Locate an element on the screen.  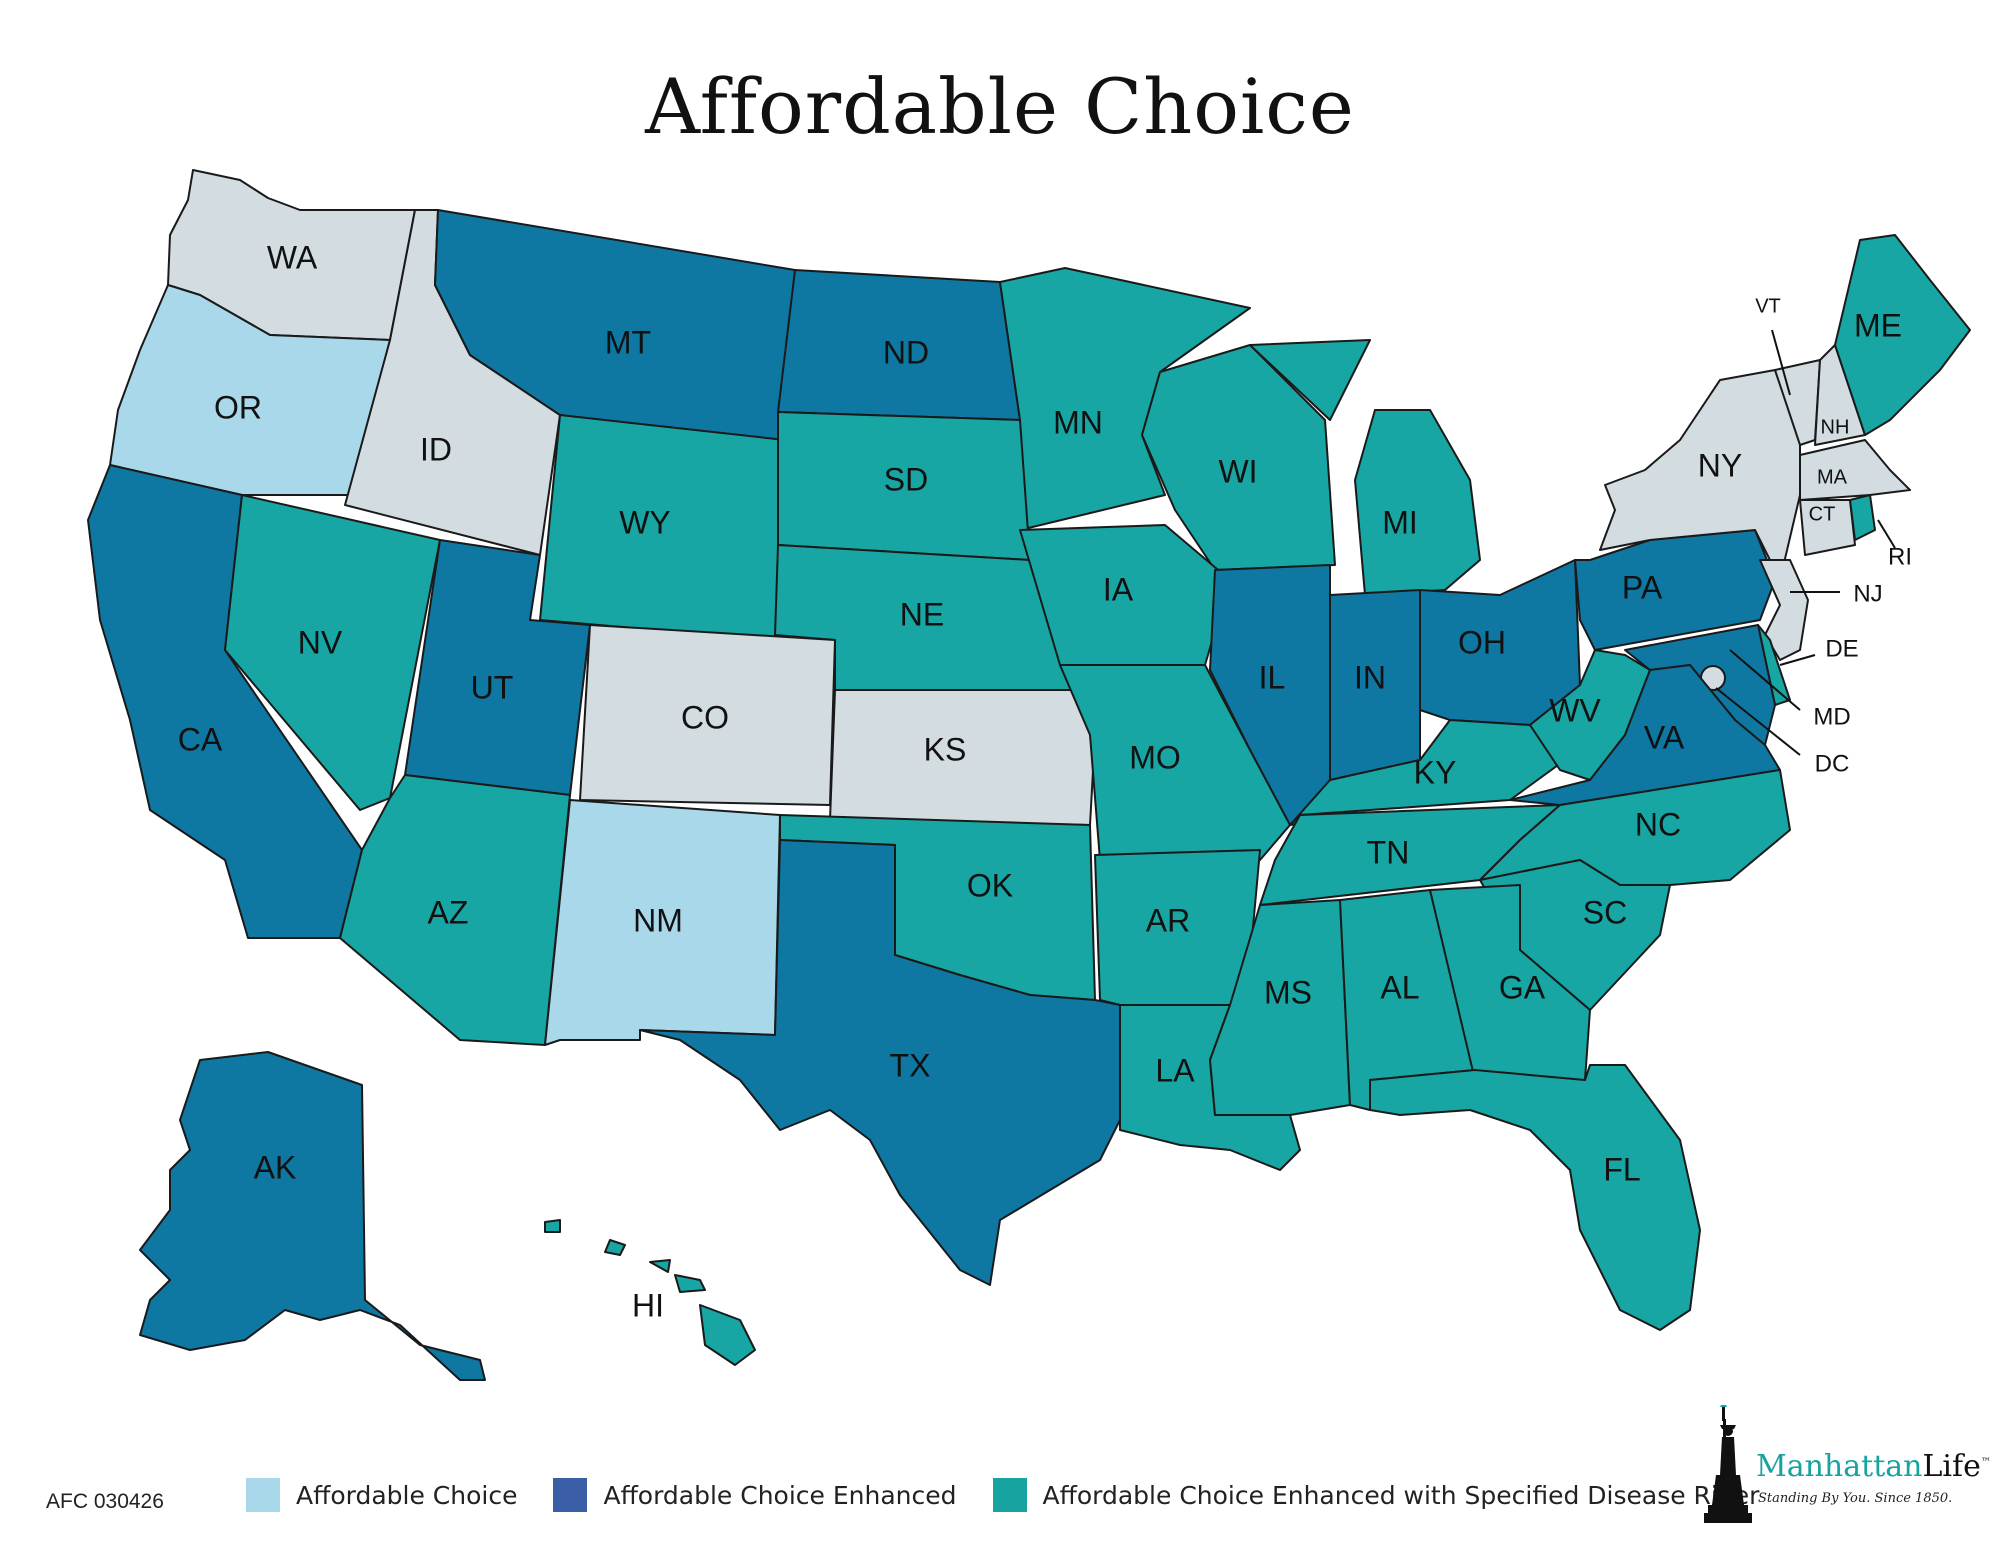
label-ak: AK is located at coordinates (275, 1167).